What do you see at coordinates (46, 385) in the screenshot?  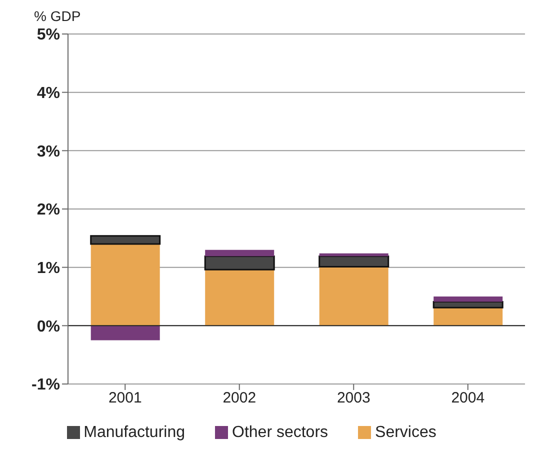 I see `y-tick-label: -1%` at bounding box center [46, 385].